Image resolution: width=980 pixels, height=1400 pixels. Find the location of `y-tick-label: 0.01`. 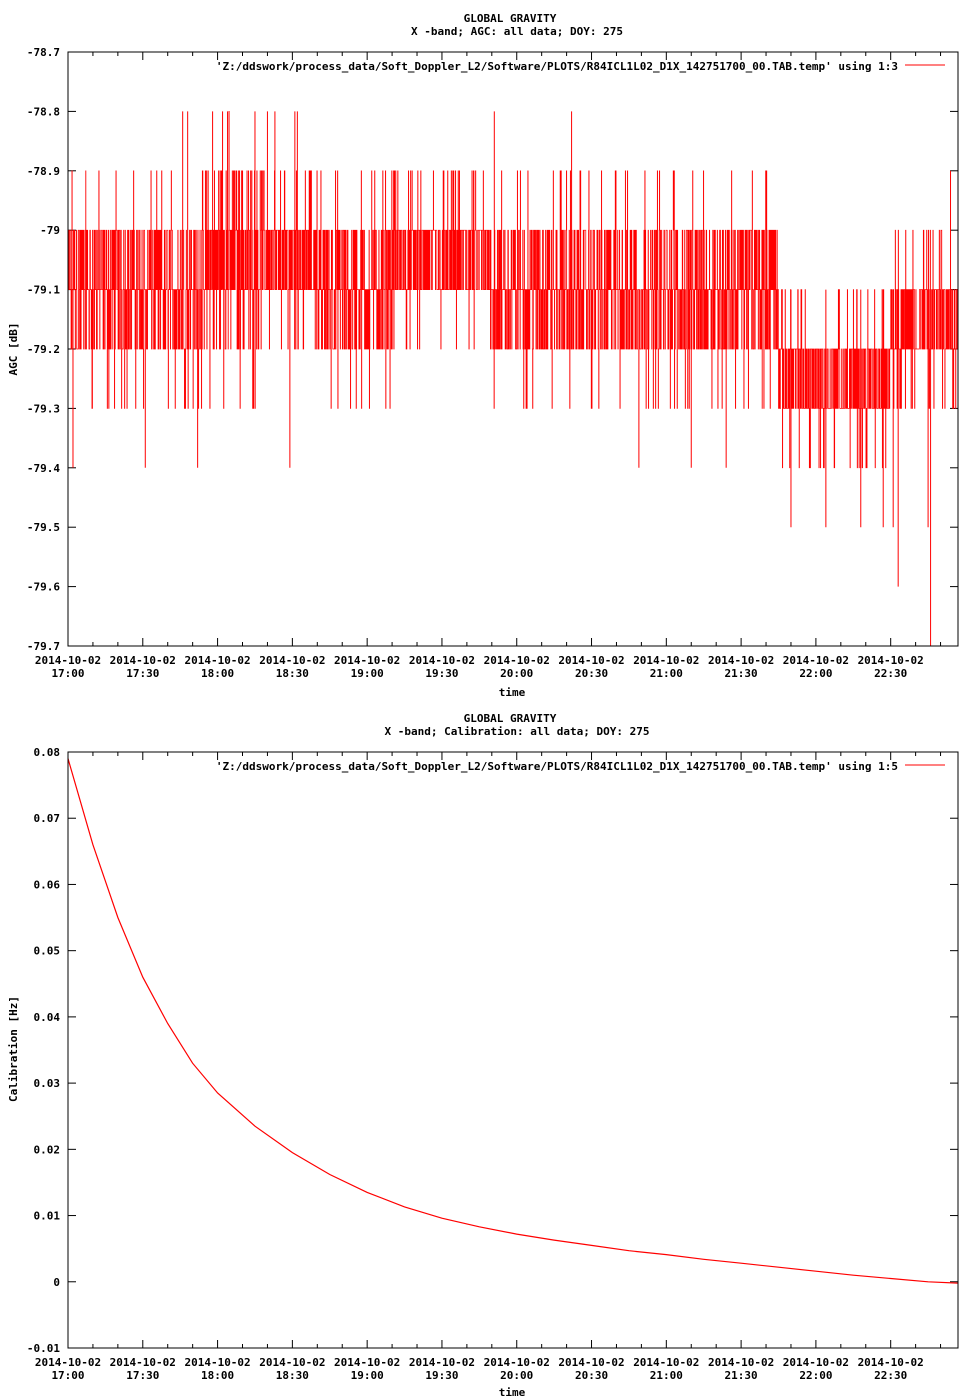

y-tick-label: 0.01 is located at coordinates (47, 1216).